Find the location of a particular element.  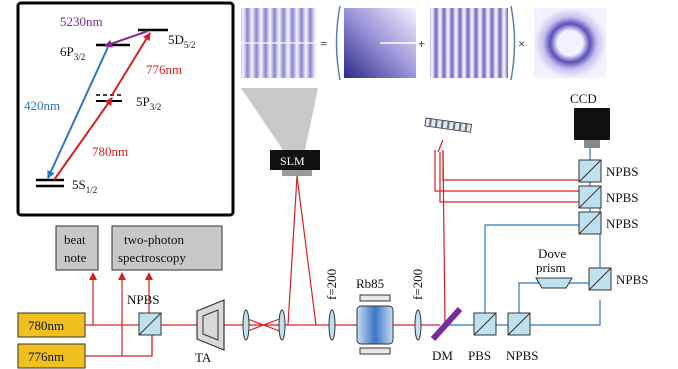

beam-blue-pbs-up is located at coordinates (537, 273).